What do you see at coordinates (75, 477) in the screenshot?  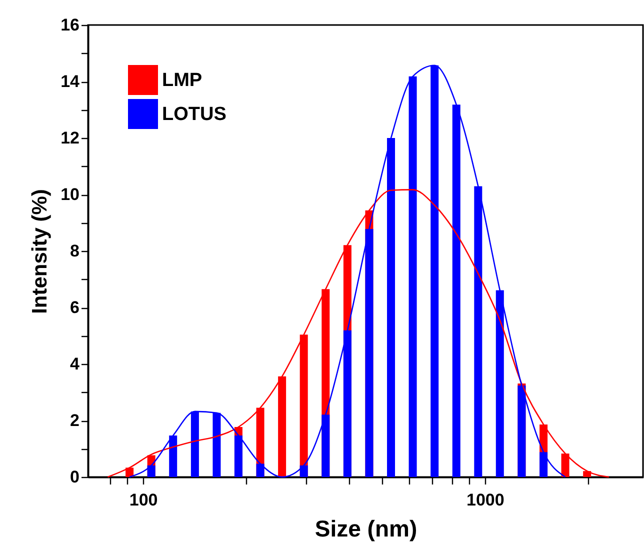 I see `y-tick-label: 0` at bounding box center [75, 477].